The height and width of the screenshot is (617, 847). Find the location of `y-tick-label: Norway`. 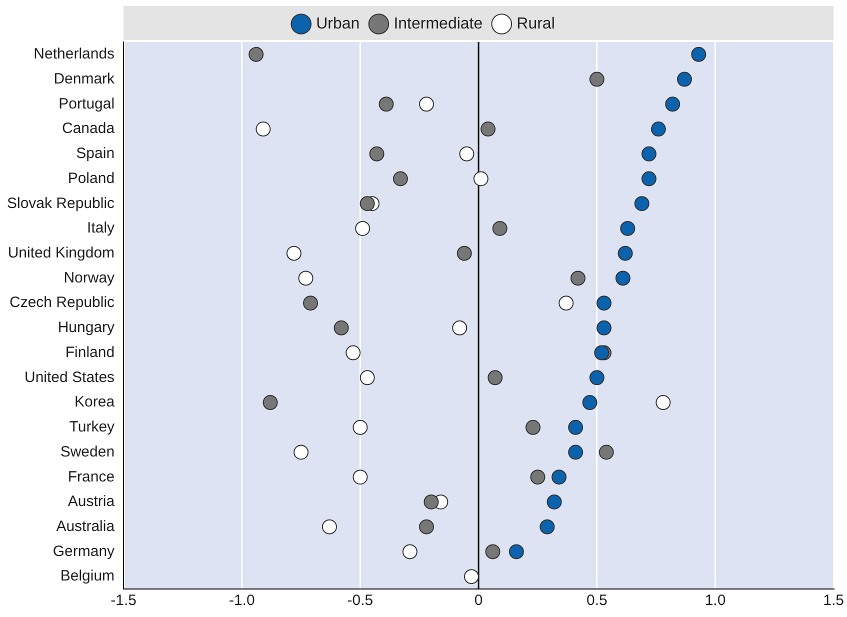

y-tick-label: Norway is located at coordinates (90, 277).